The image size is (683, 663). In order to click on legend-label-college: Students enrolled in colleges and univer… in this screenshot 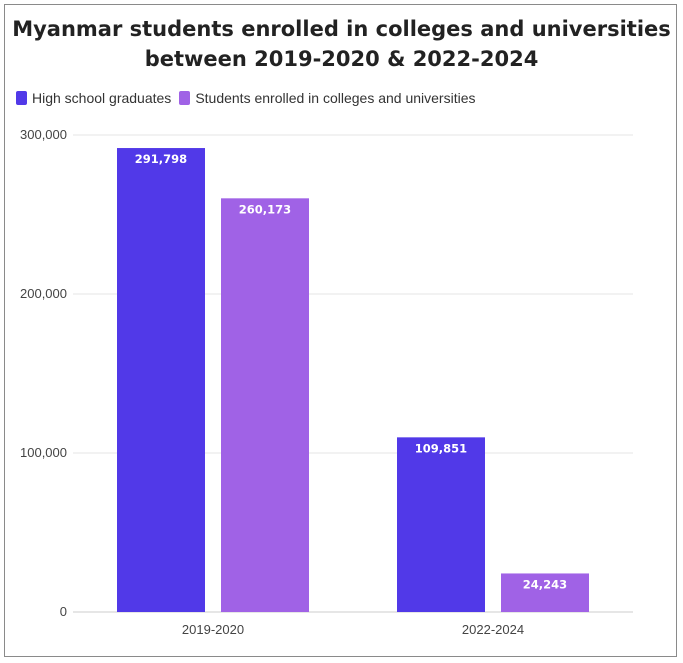, I will do `click(335, 98)`.